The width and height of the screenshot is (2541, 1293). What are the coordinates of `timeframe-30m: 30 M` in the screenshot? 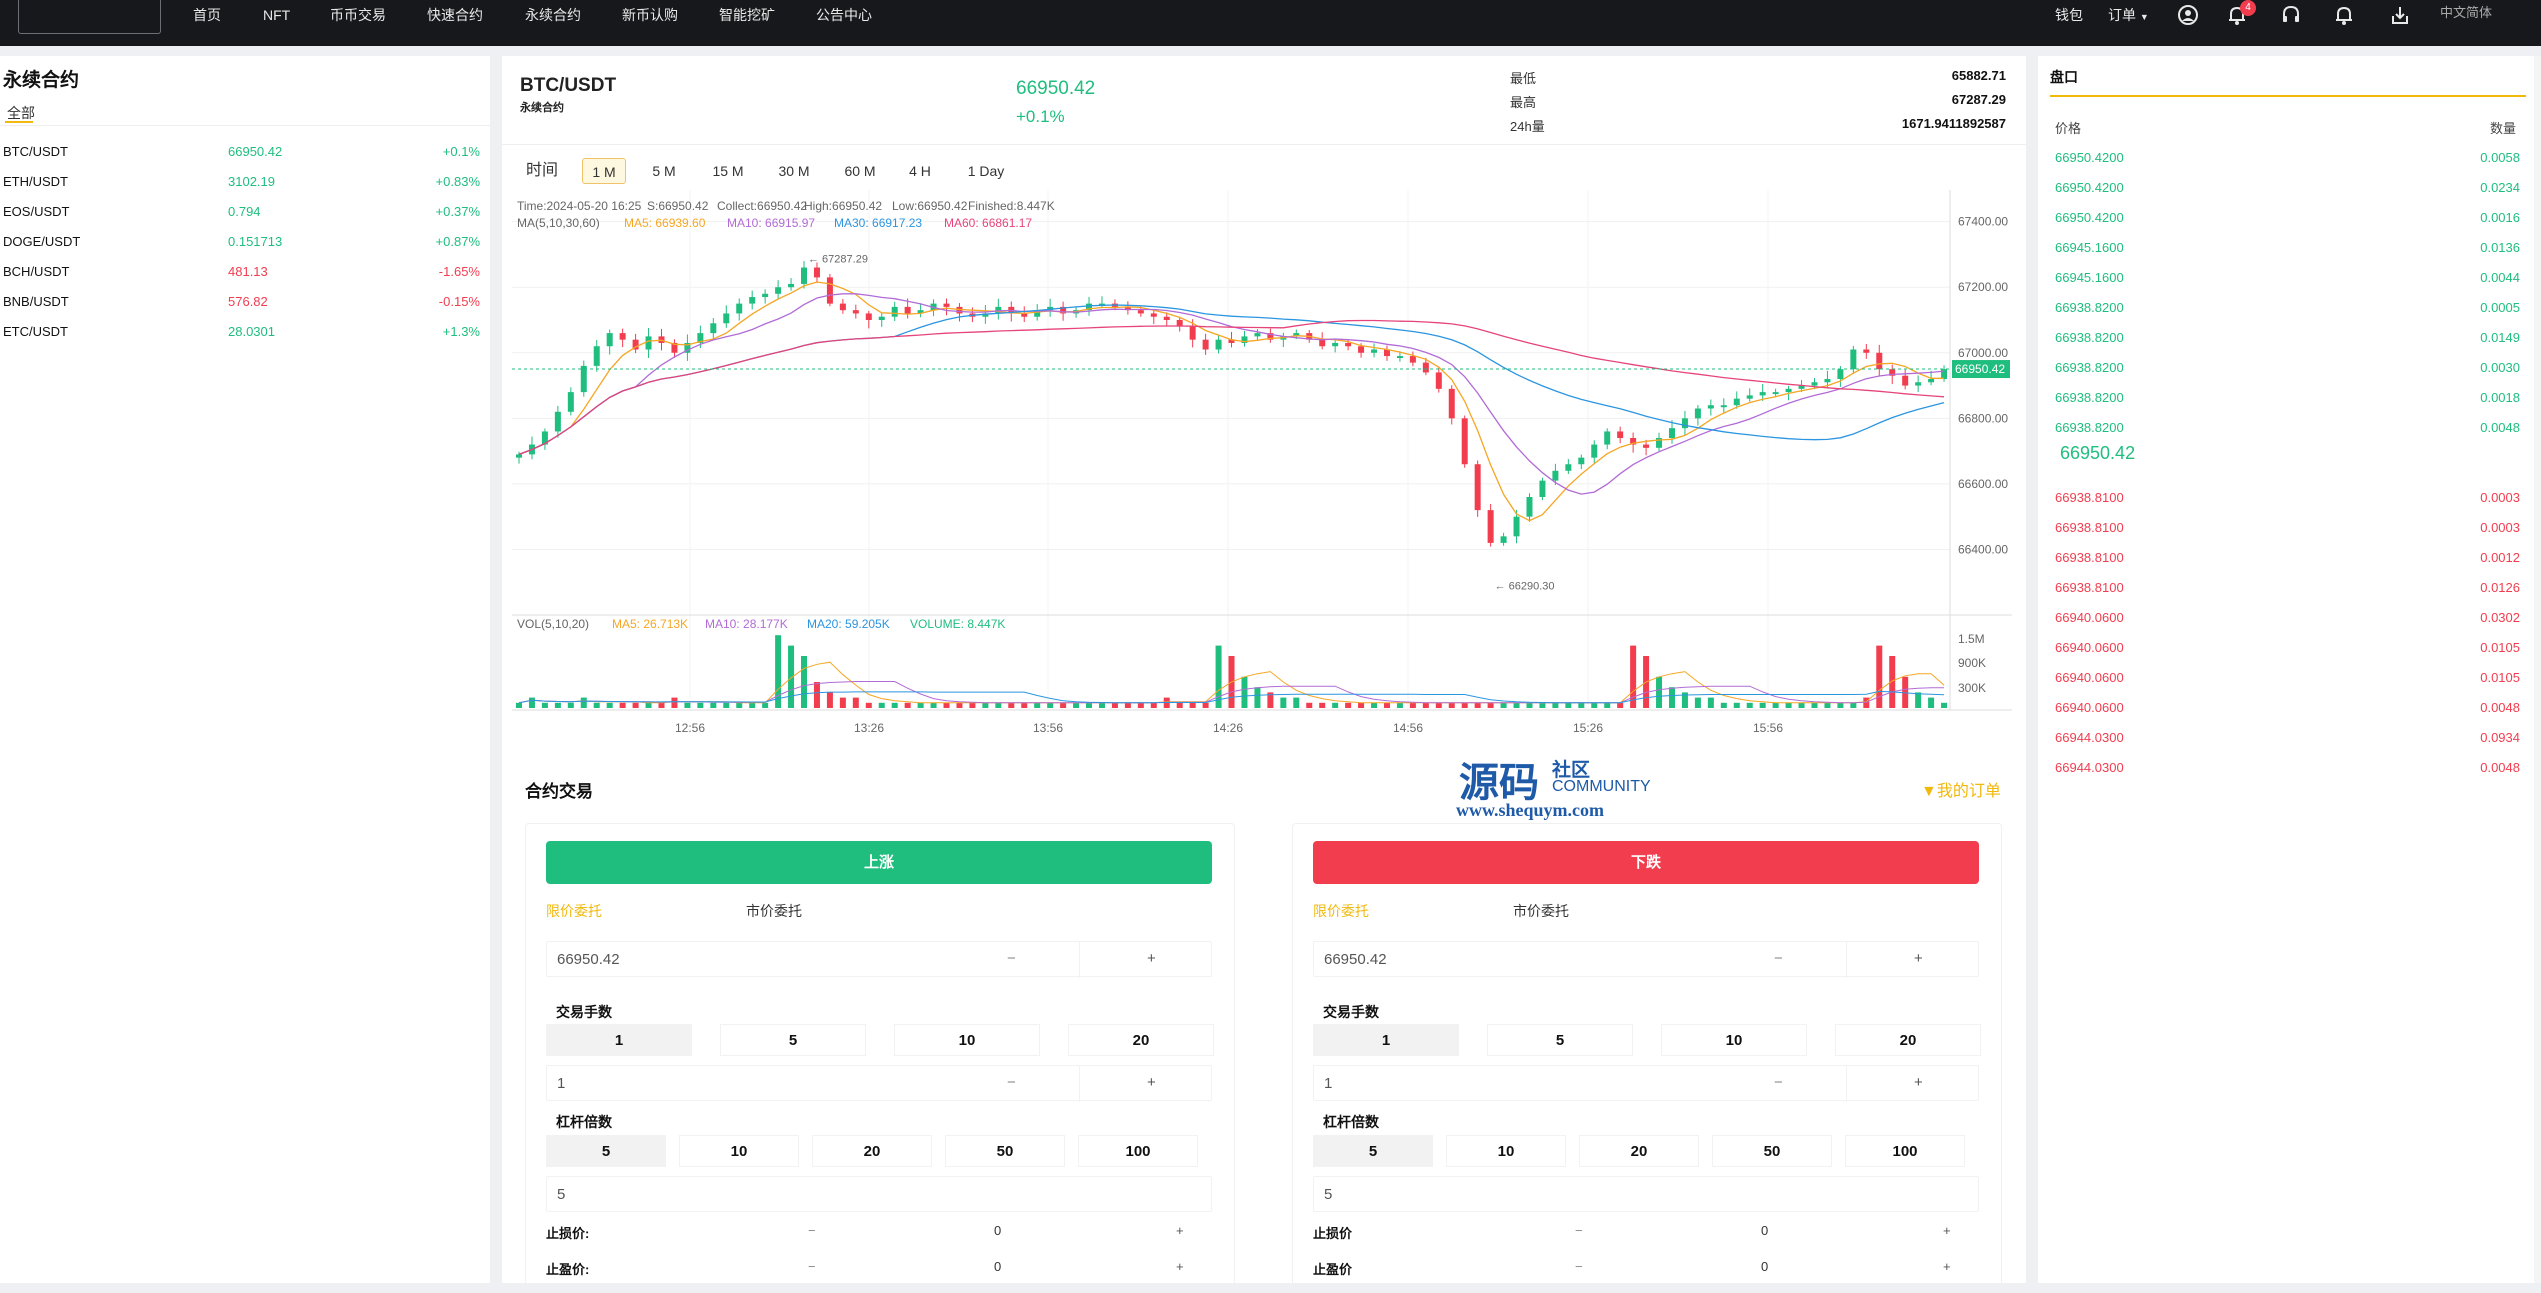 It's located at (794, 171).